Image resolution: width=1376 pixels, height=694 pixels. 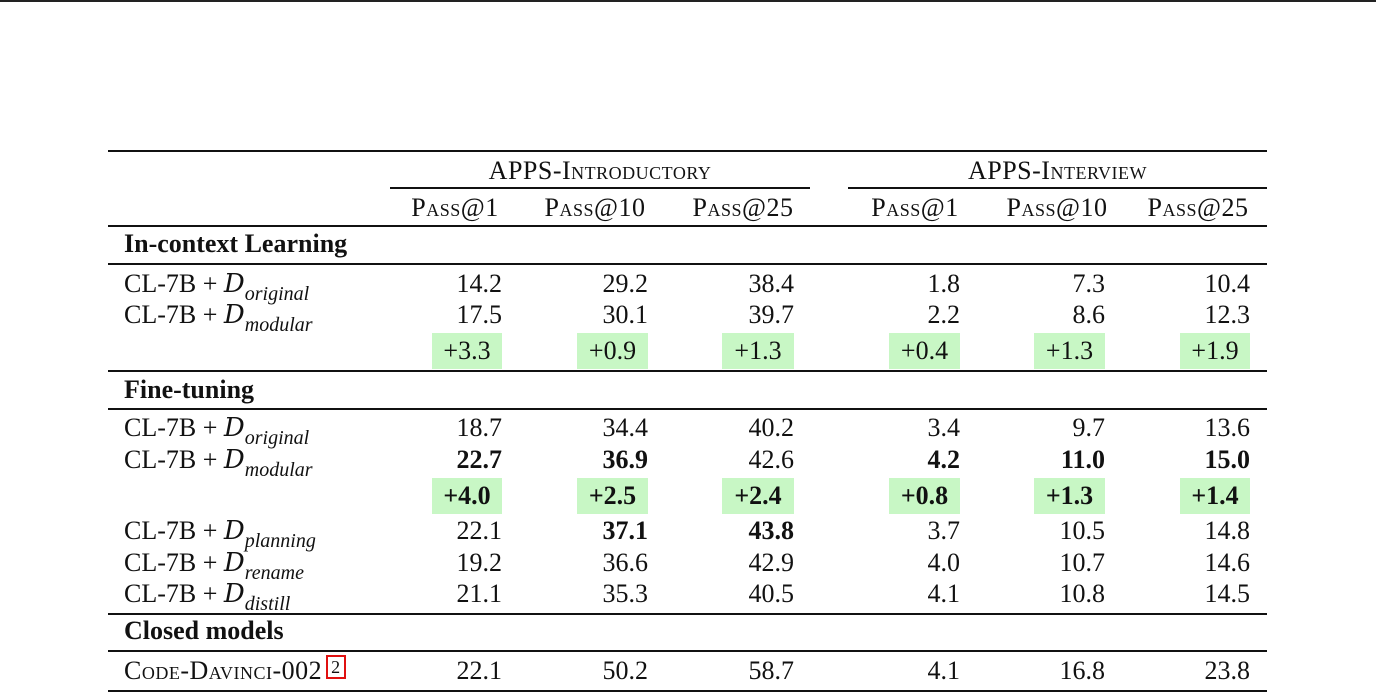 I want to click on cmidrule-interview, so click(x=1057, y=188).